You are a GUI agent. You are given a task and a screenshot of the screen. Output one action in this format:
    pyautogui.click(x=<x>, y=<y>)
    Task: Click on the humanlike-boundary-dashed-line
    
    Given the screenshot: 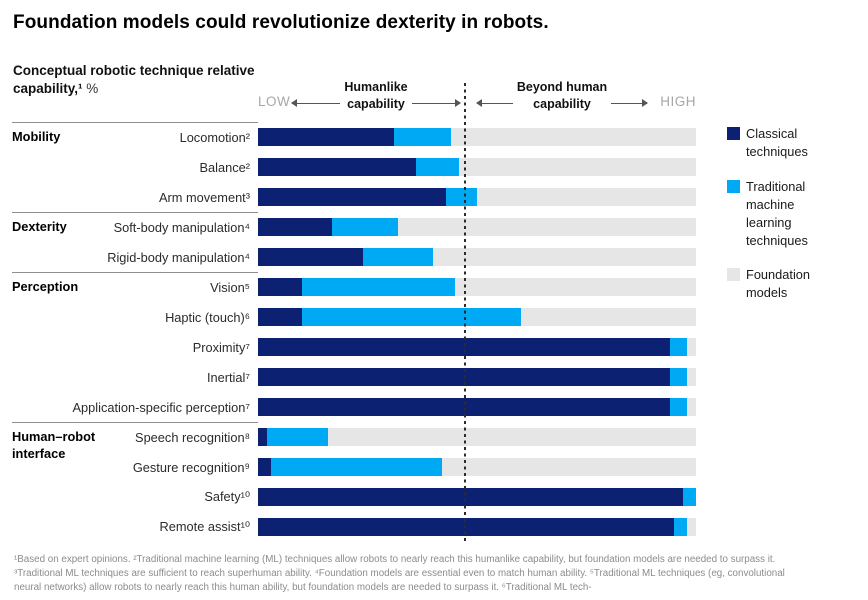 What is the action you would take?
    pyautogui.click(x=465, y=312)
    